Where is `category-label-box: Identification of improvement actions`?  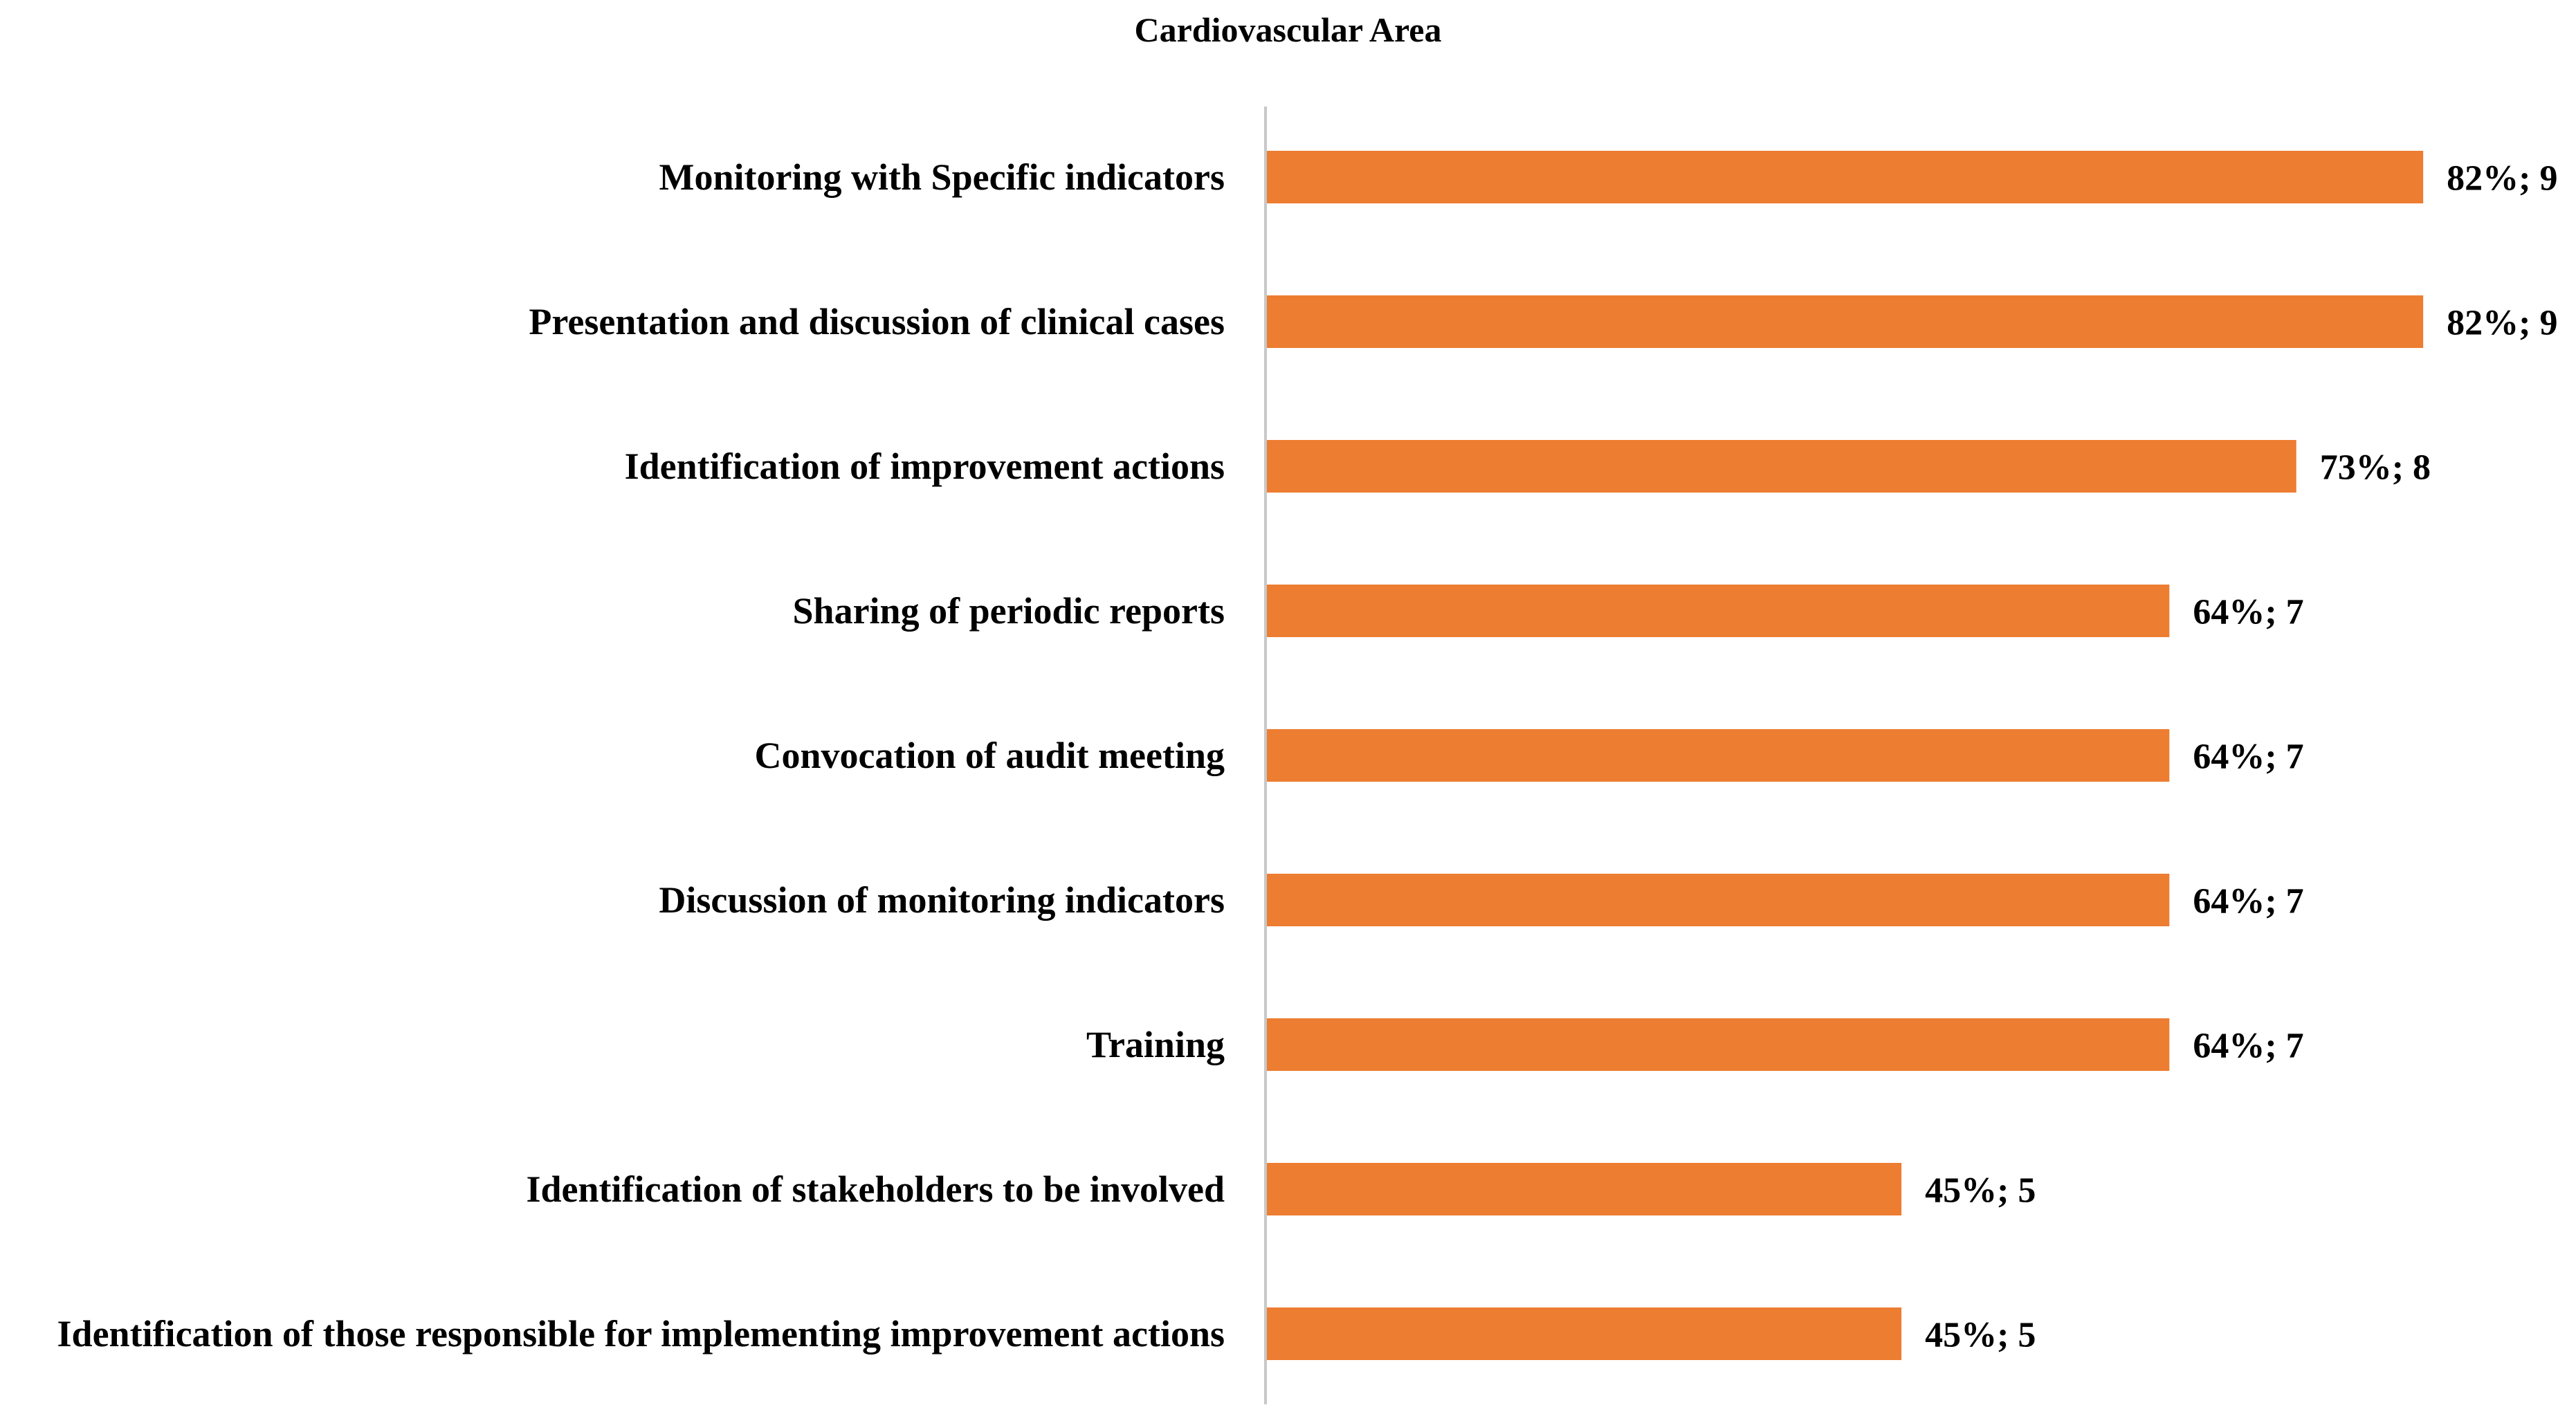 category-label-box: Identification of improvement actions is located at coordinates (616, 466).